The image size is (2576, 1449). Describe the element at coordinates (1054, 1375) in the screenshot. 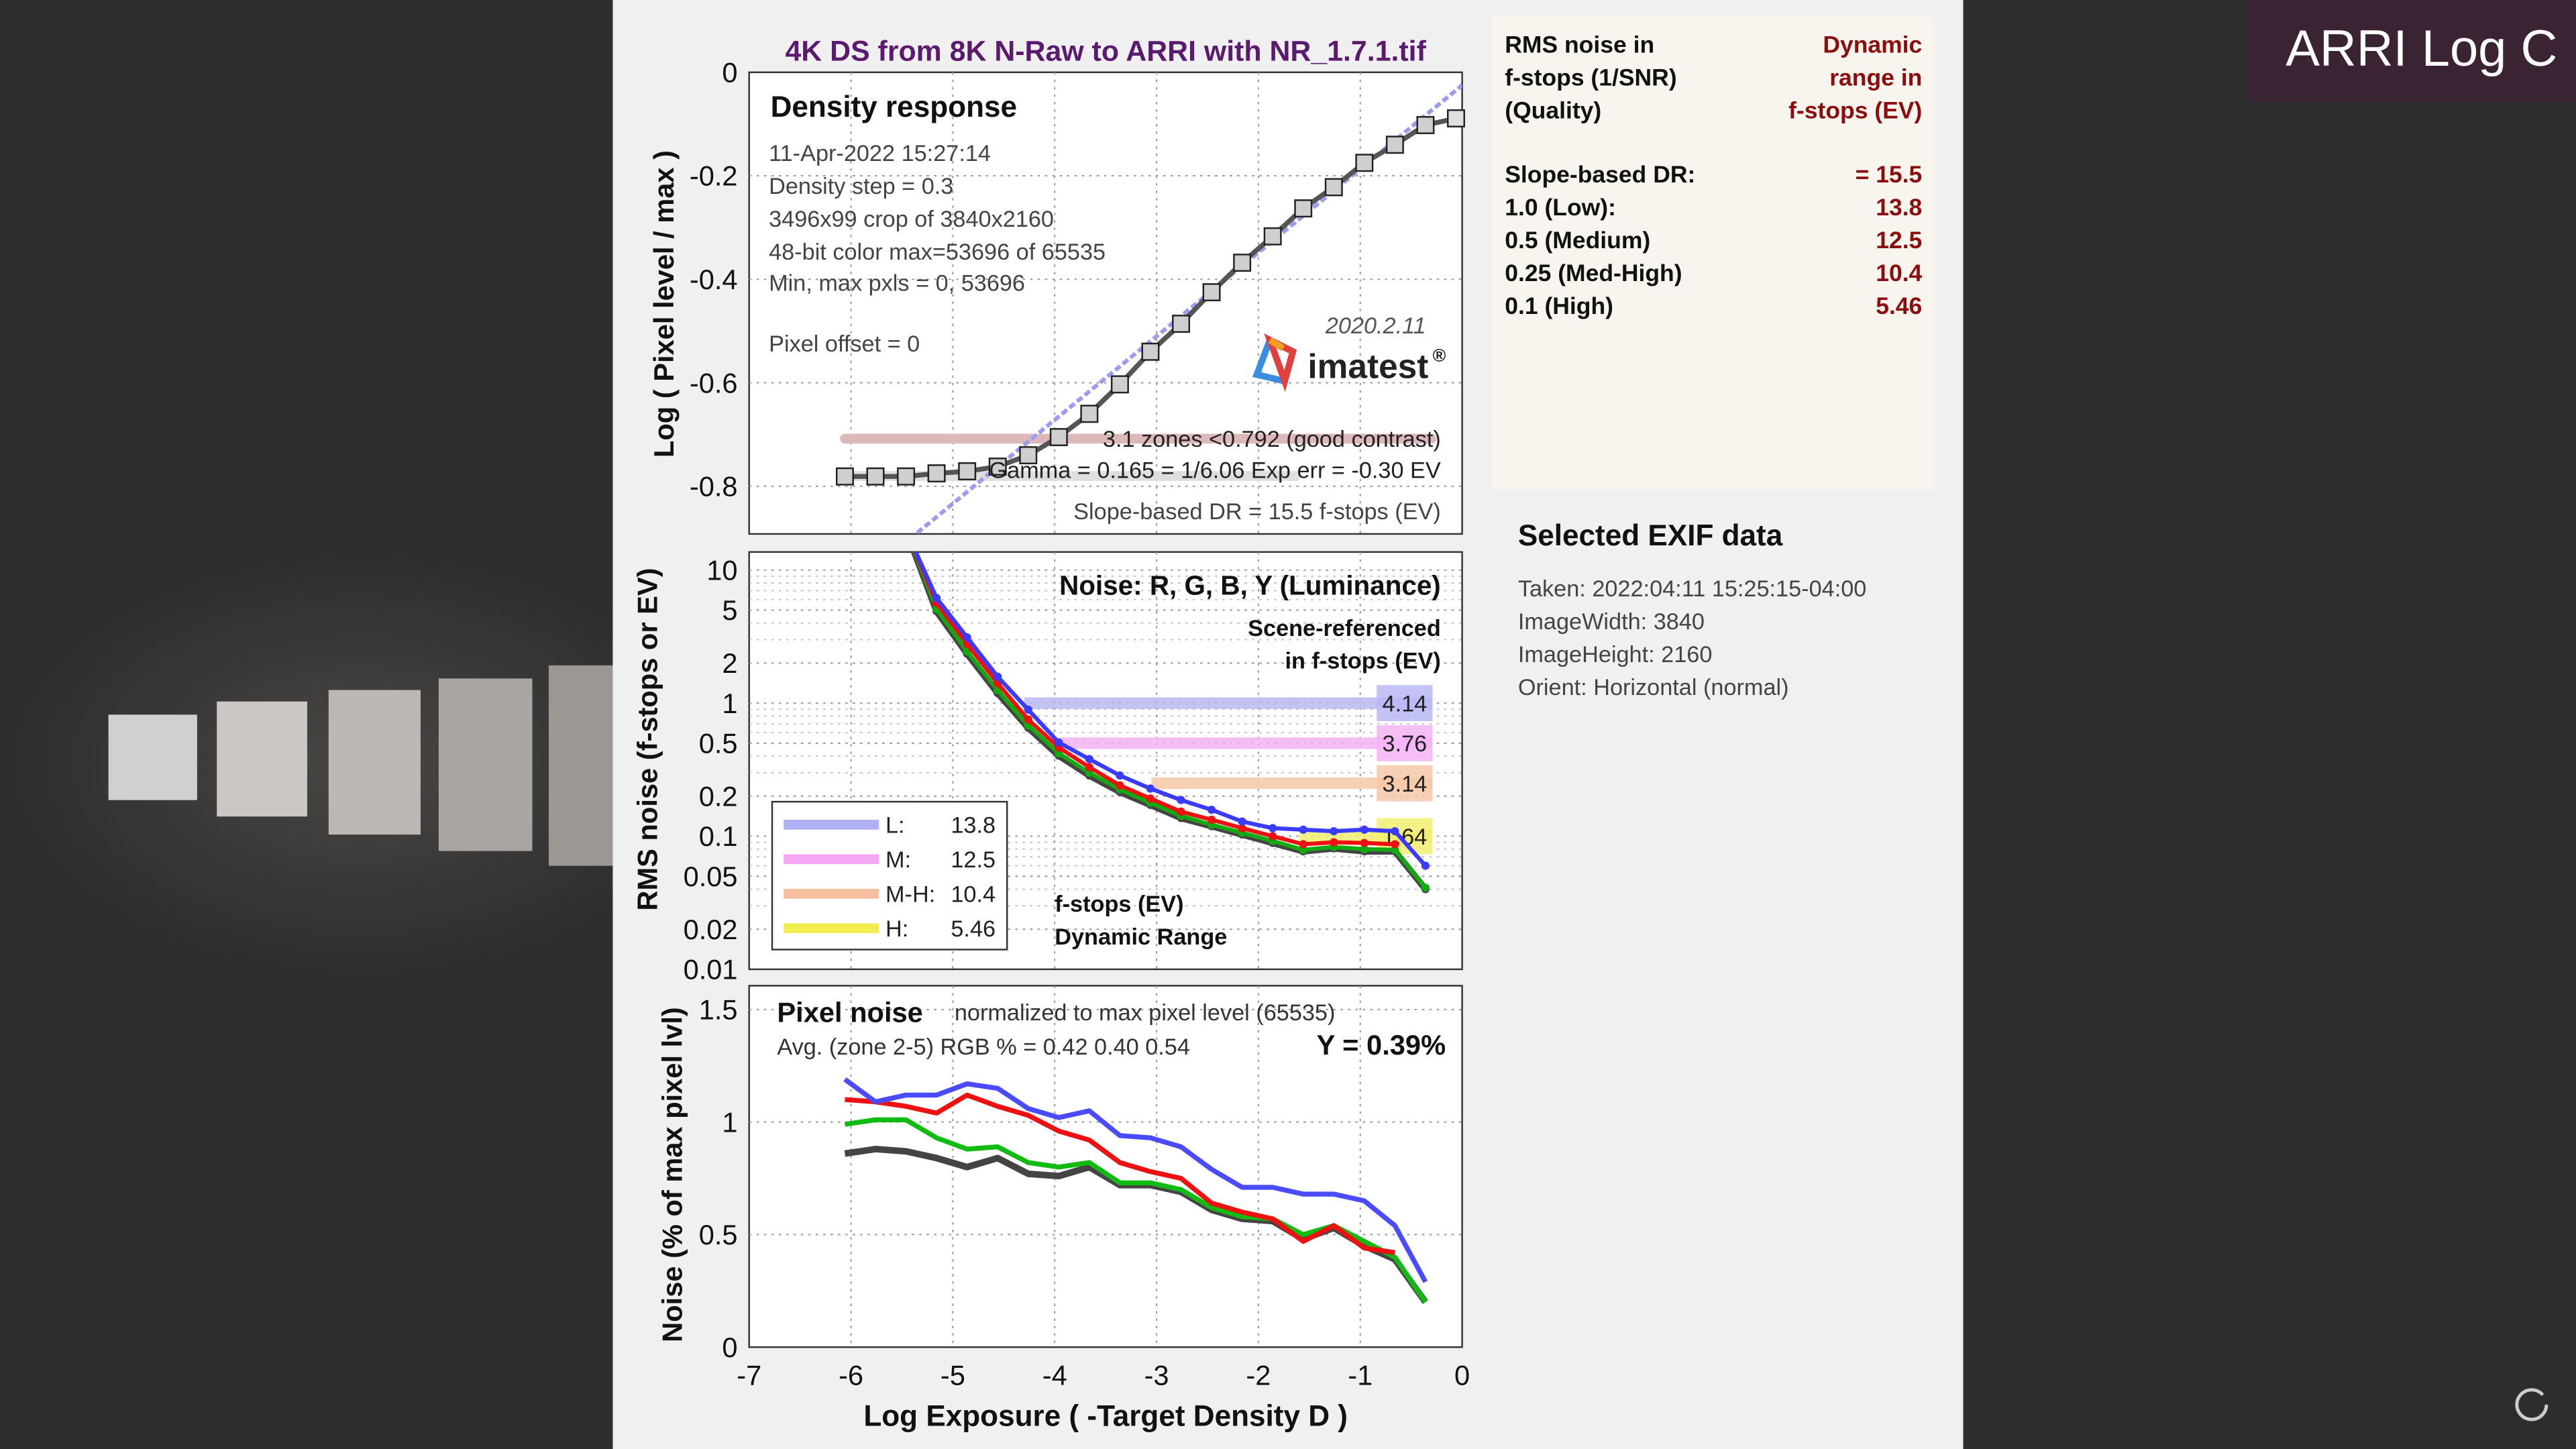

I see `x-tick-label: -4` at that location.